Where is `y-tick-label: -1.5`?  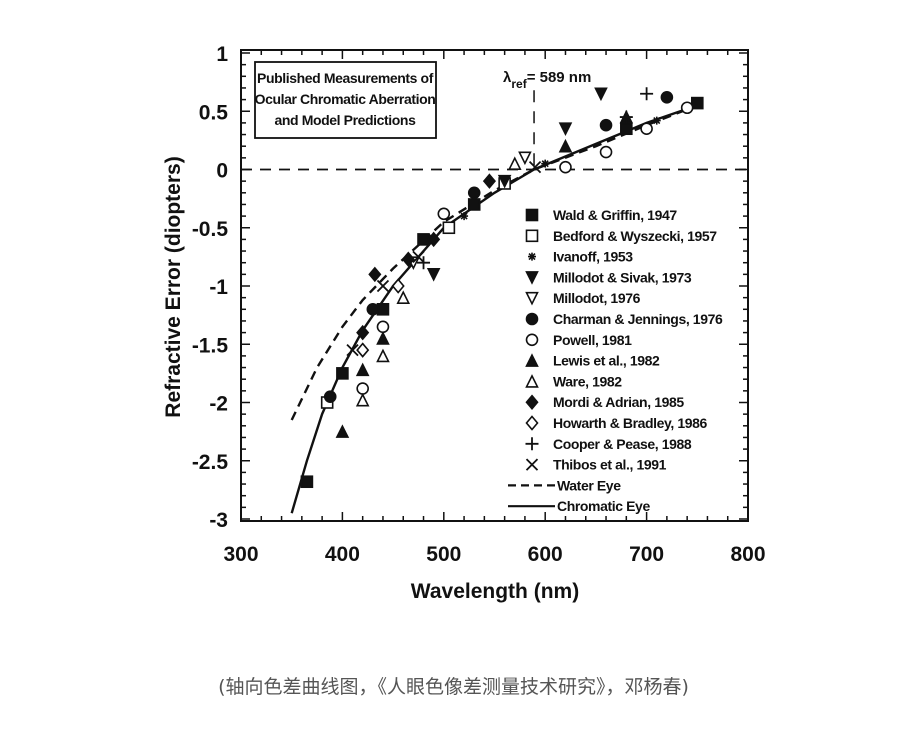
y-tick-label: -1.5 is located at coordinates (210, 345).